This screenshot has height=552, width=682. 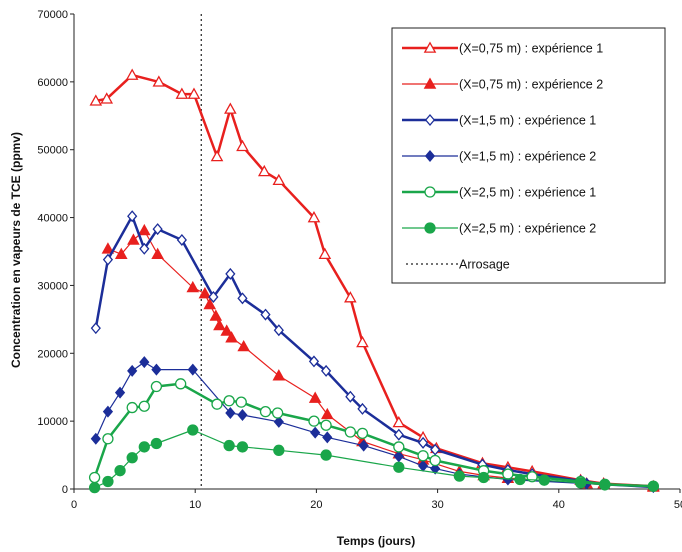 I want to click on y-tick-label: 50000, so click(x=52, y=151).